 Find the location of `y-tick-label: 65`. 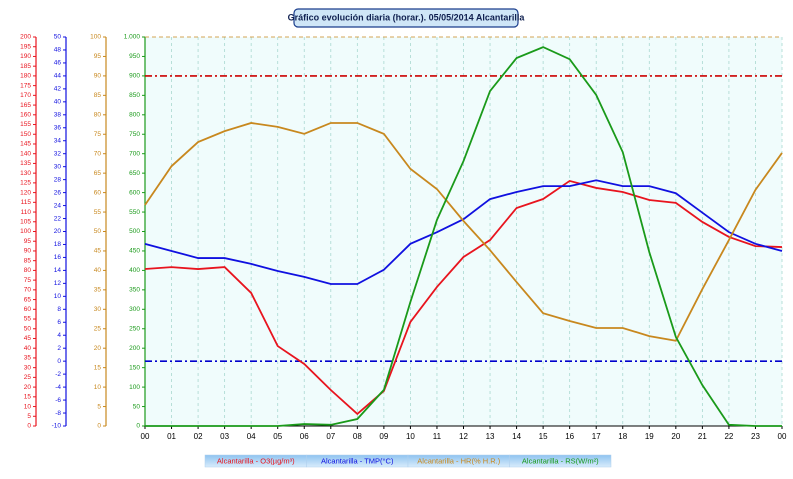

y-tick-label: 65 is located at coordinates (98, 173).